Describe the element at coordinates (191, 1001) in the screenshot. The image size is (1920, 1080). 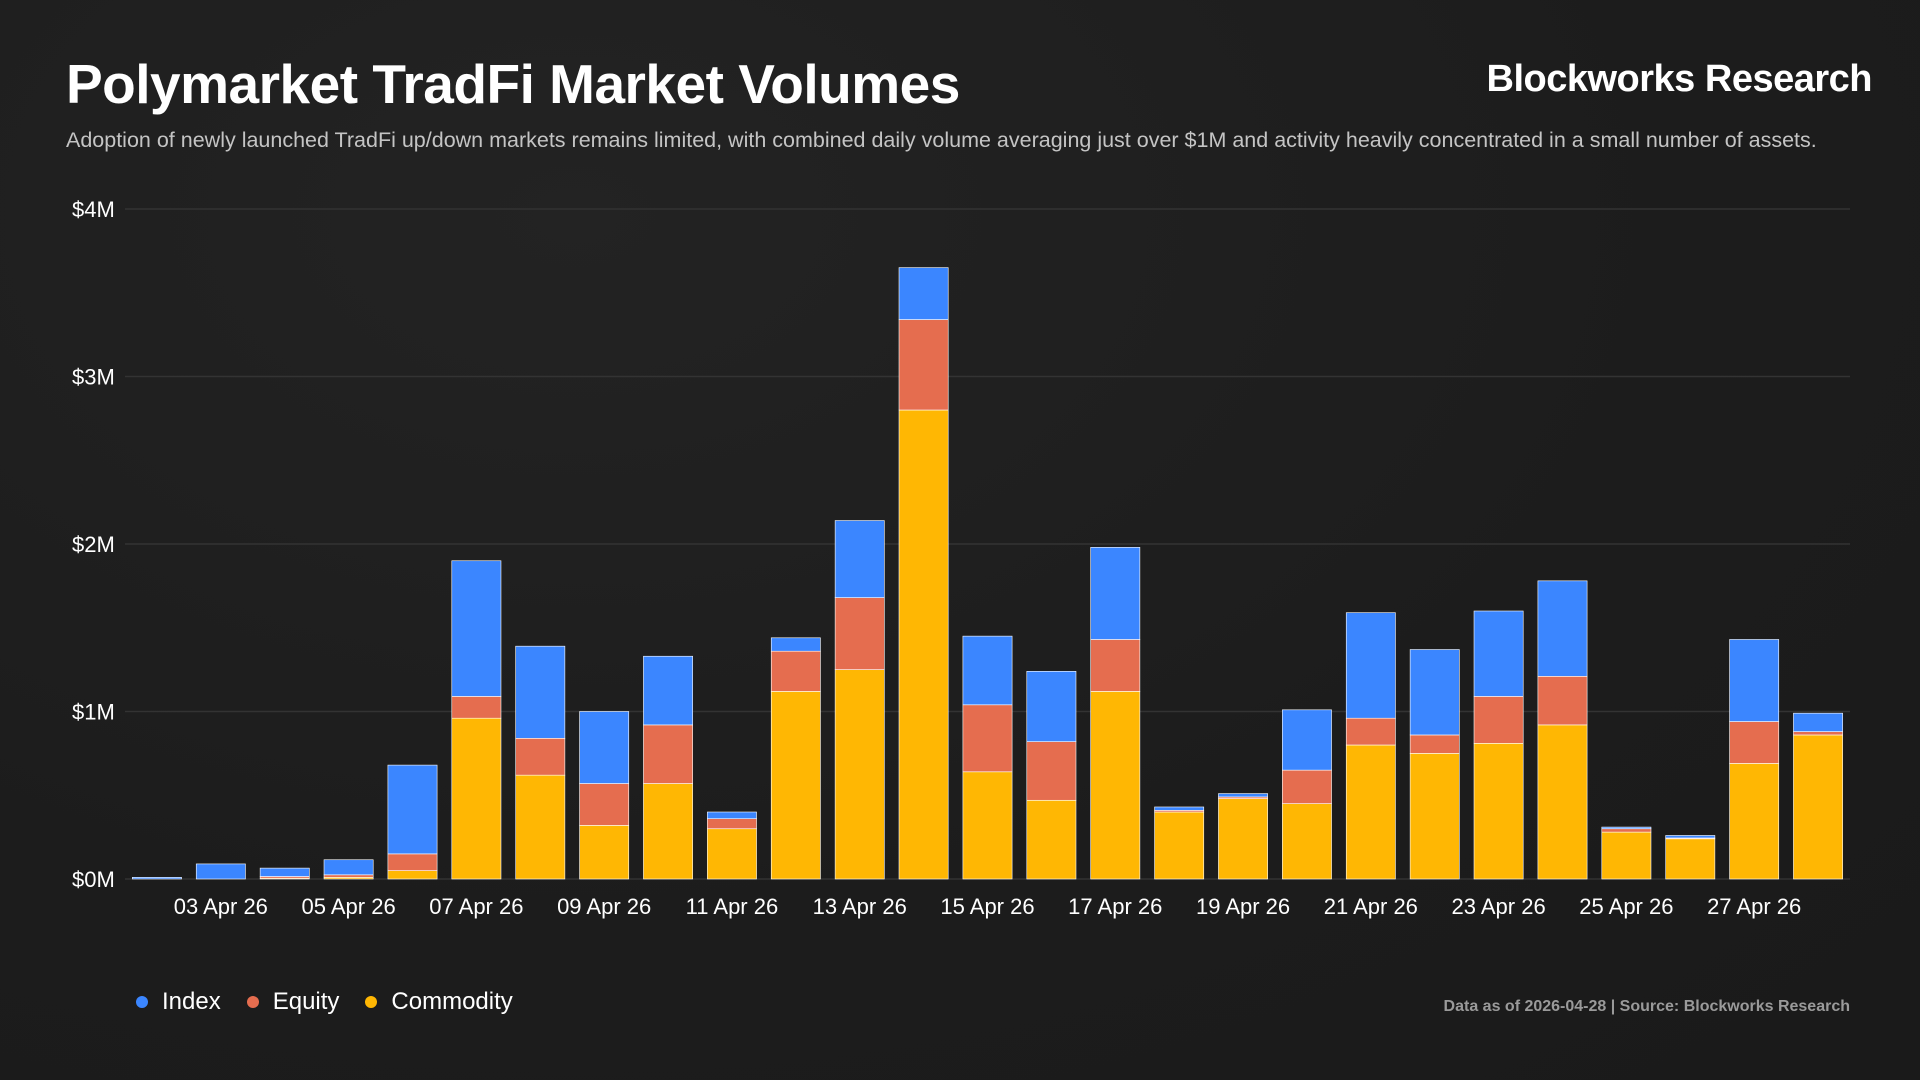
I see `legend-label-index: Index` at that location.